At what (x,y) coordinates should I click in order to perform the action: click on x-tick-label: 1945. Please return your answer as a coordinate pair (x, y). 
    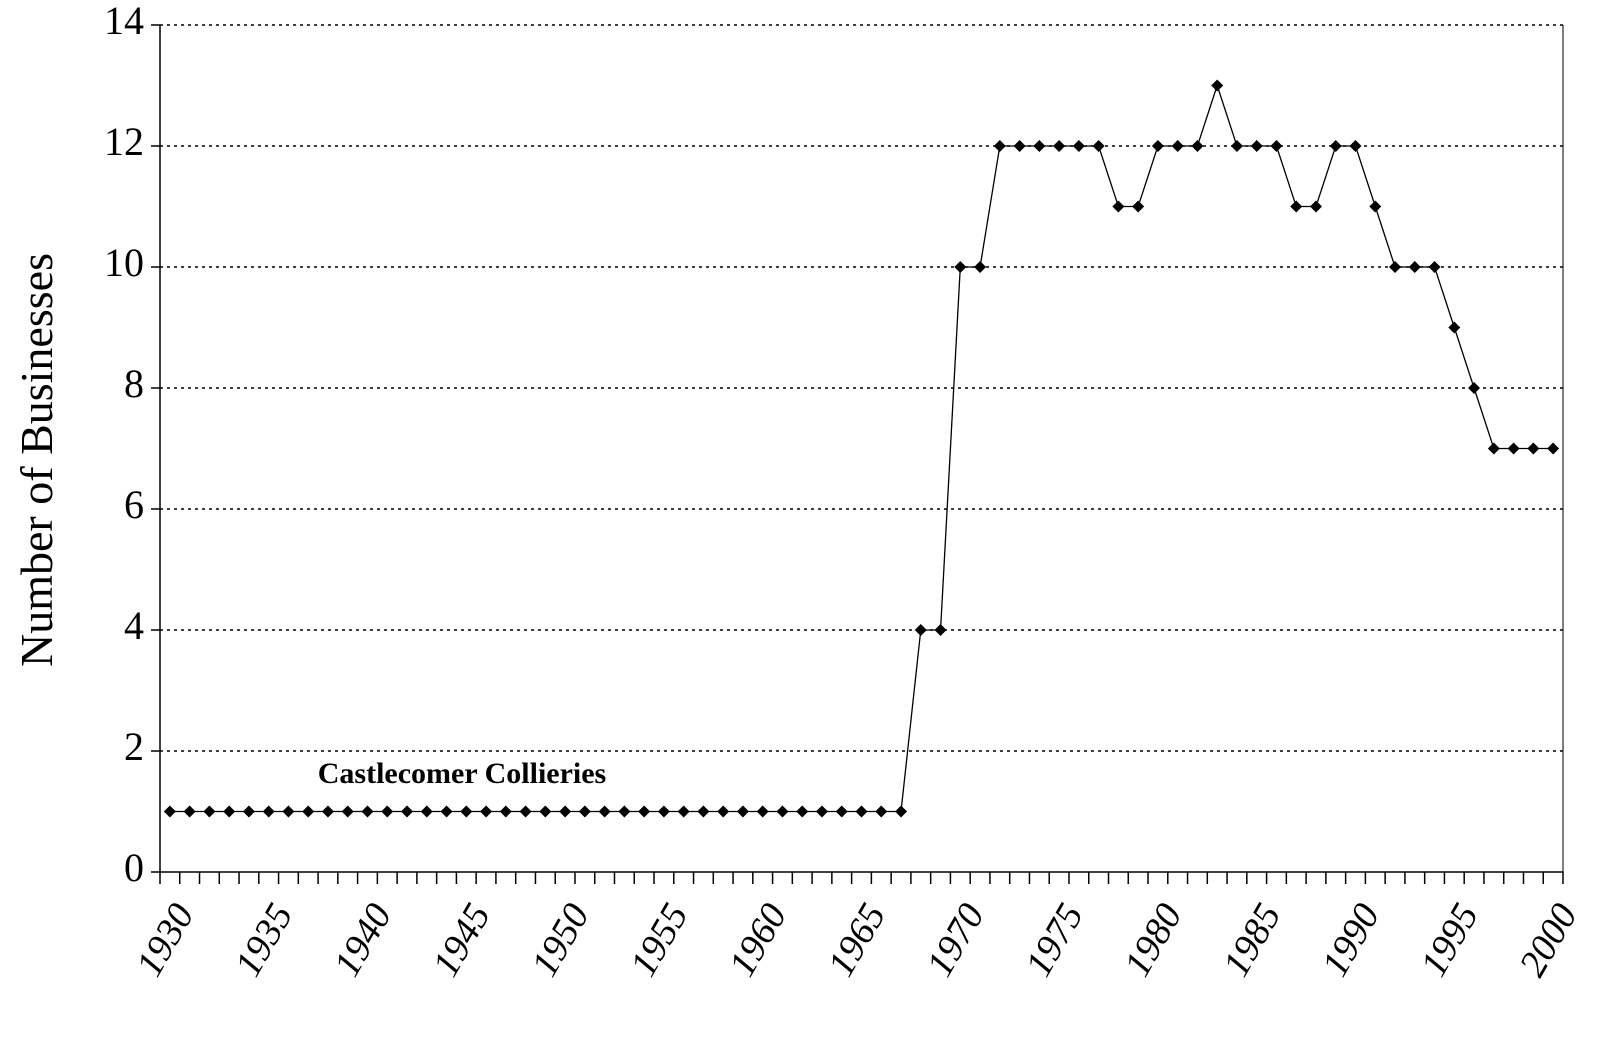
    Looking at the image, I should click on (462, 940).